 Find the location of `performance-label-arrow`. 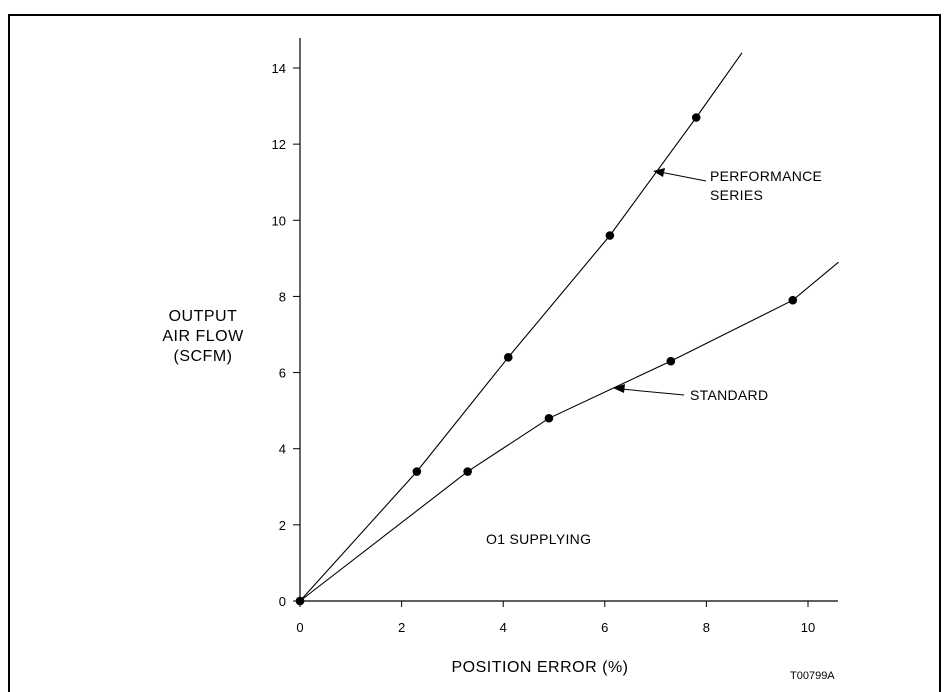

performance-label-arrow is located at coordinates (680, 175).